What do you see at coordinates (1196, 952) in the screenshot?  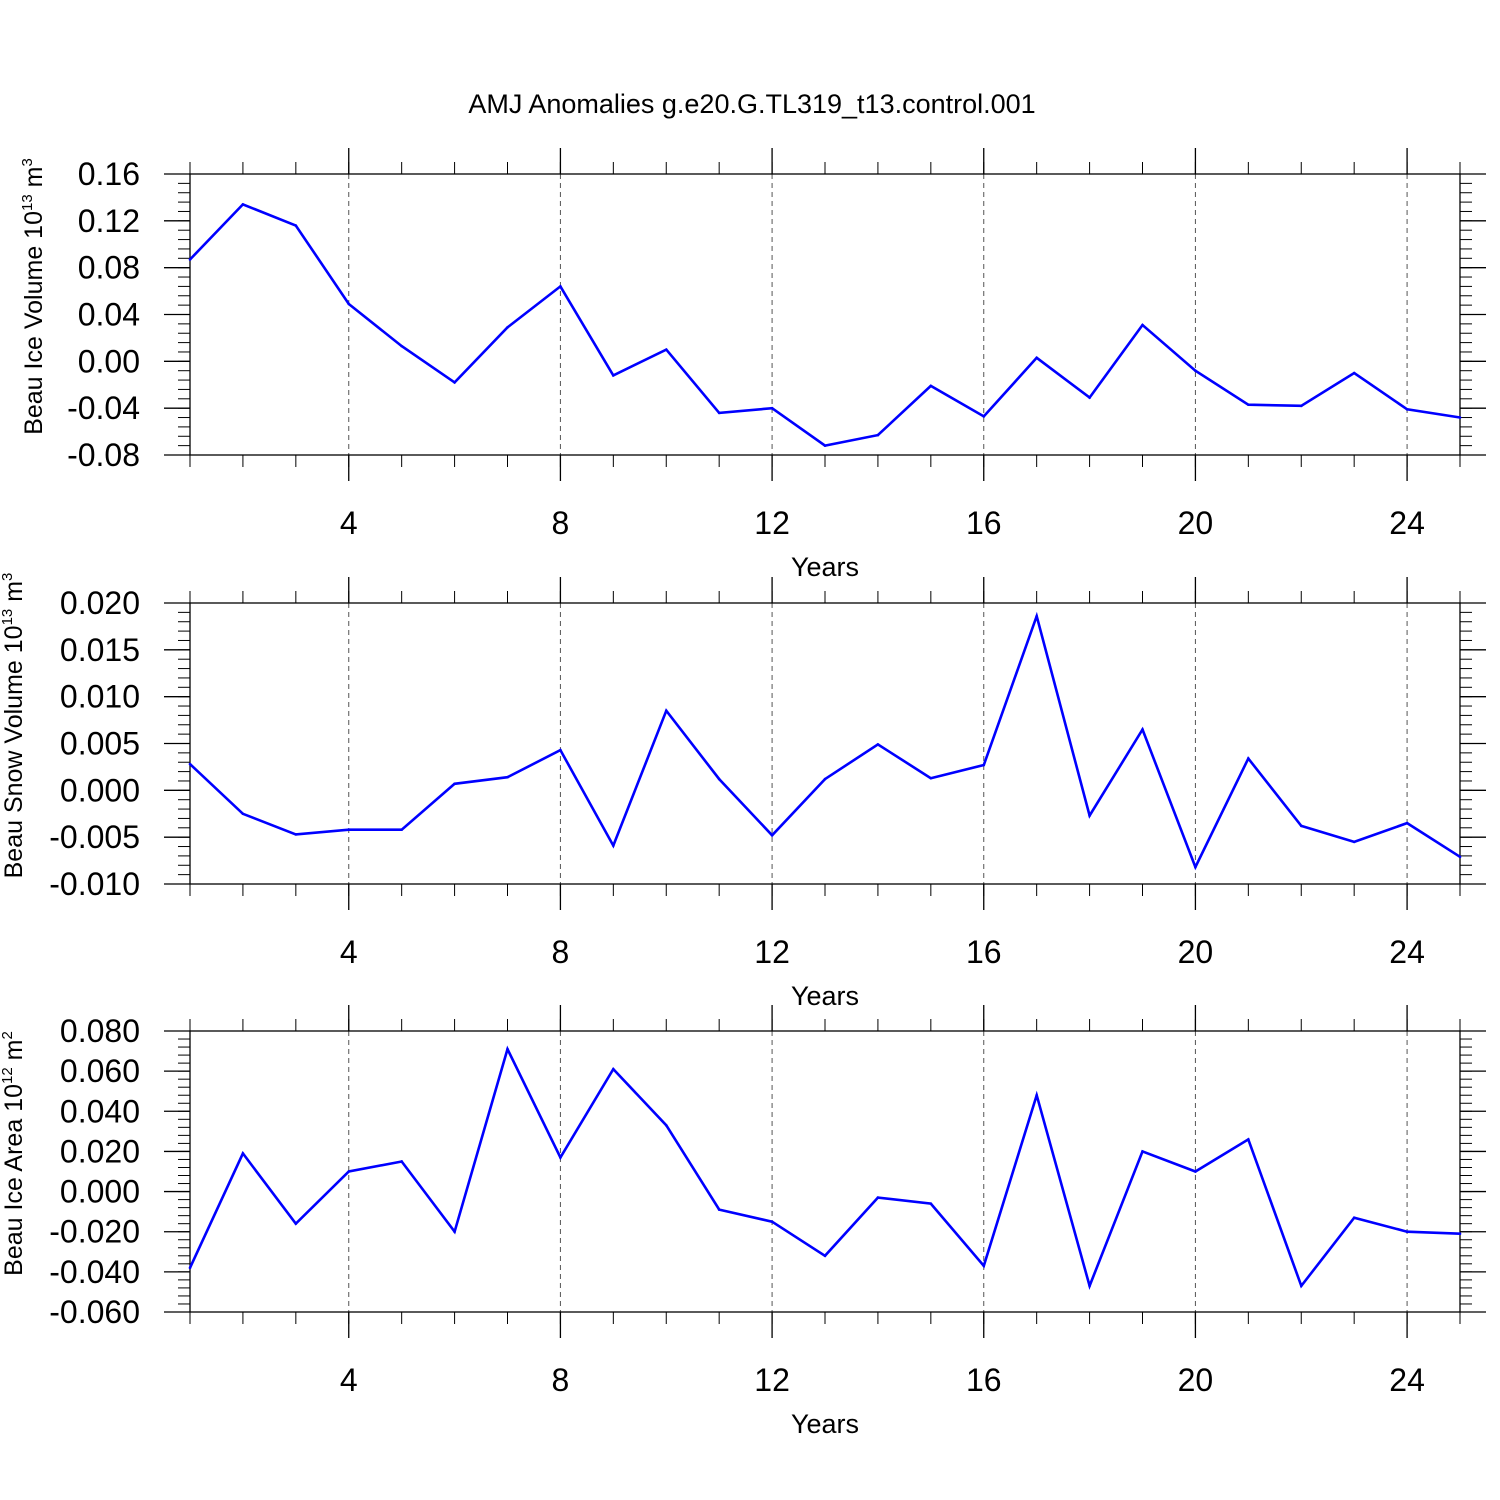 I see `x-tick-label: 20` at bounding box center [1196, 952].